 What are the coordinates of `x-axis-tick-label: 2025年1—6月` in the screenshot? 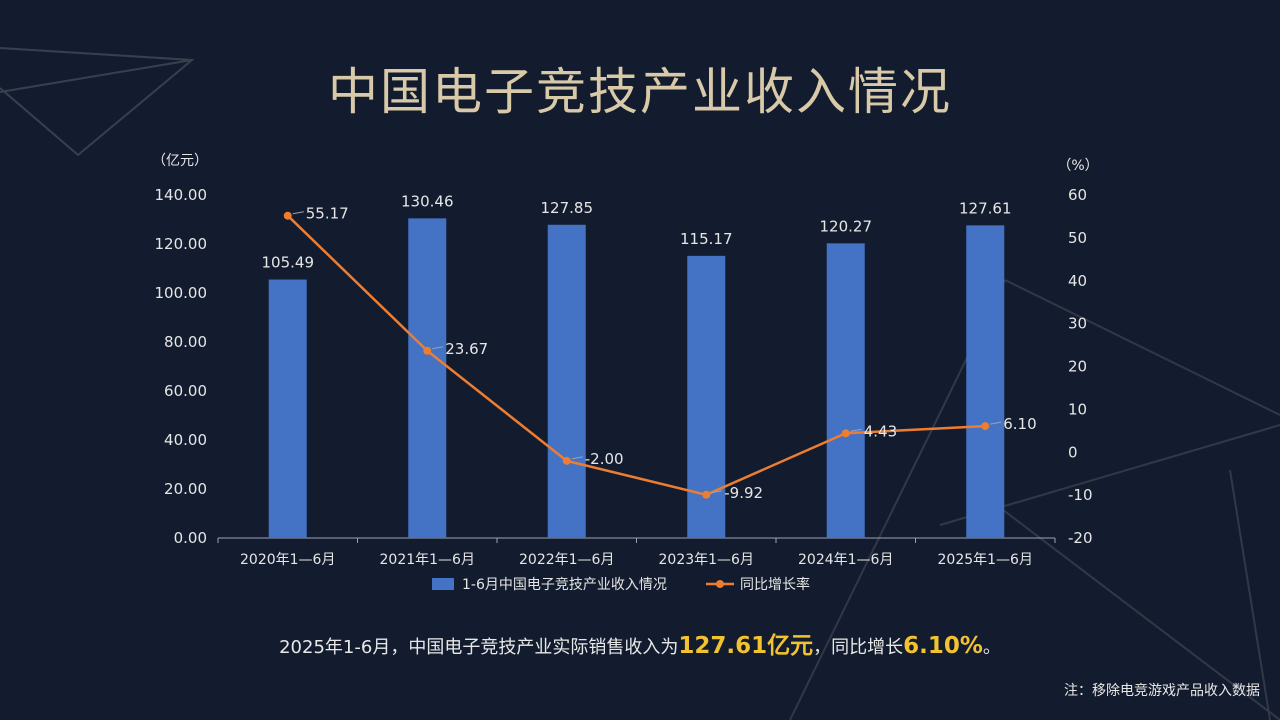 It's located at (985, 560).